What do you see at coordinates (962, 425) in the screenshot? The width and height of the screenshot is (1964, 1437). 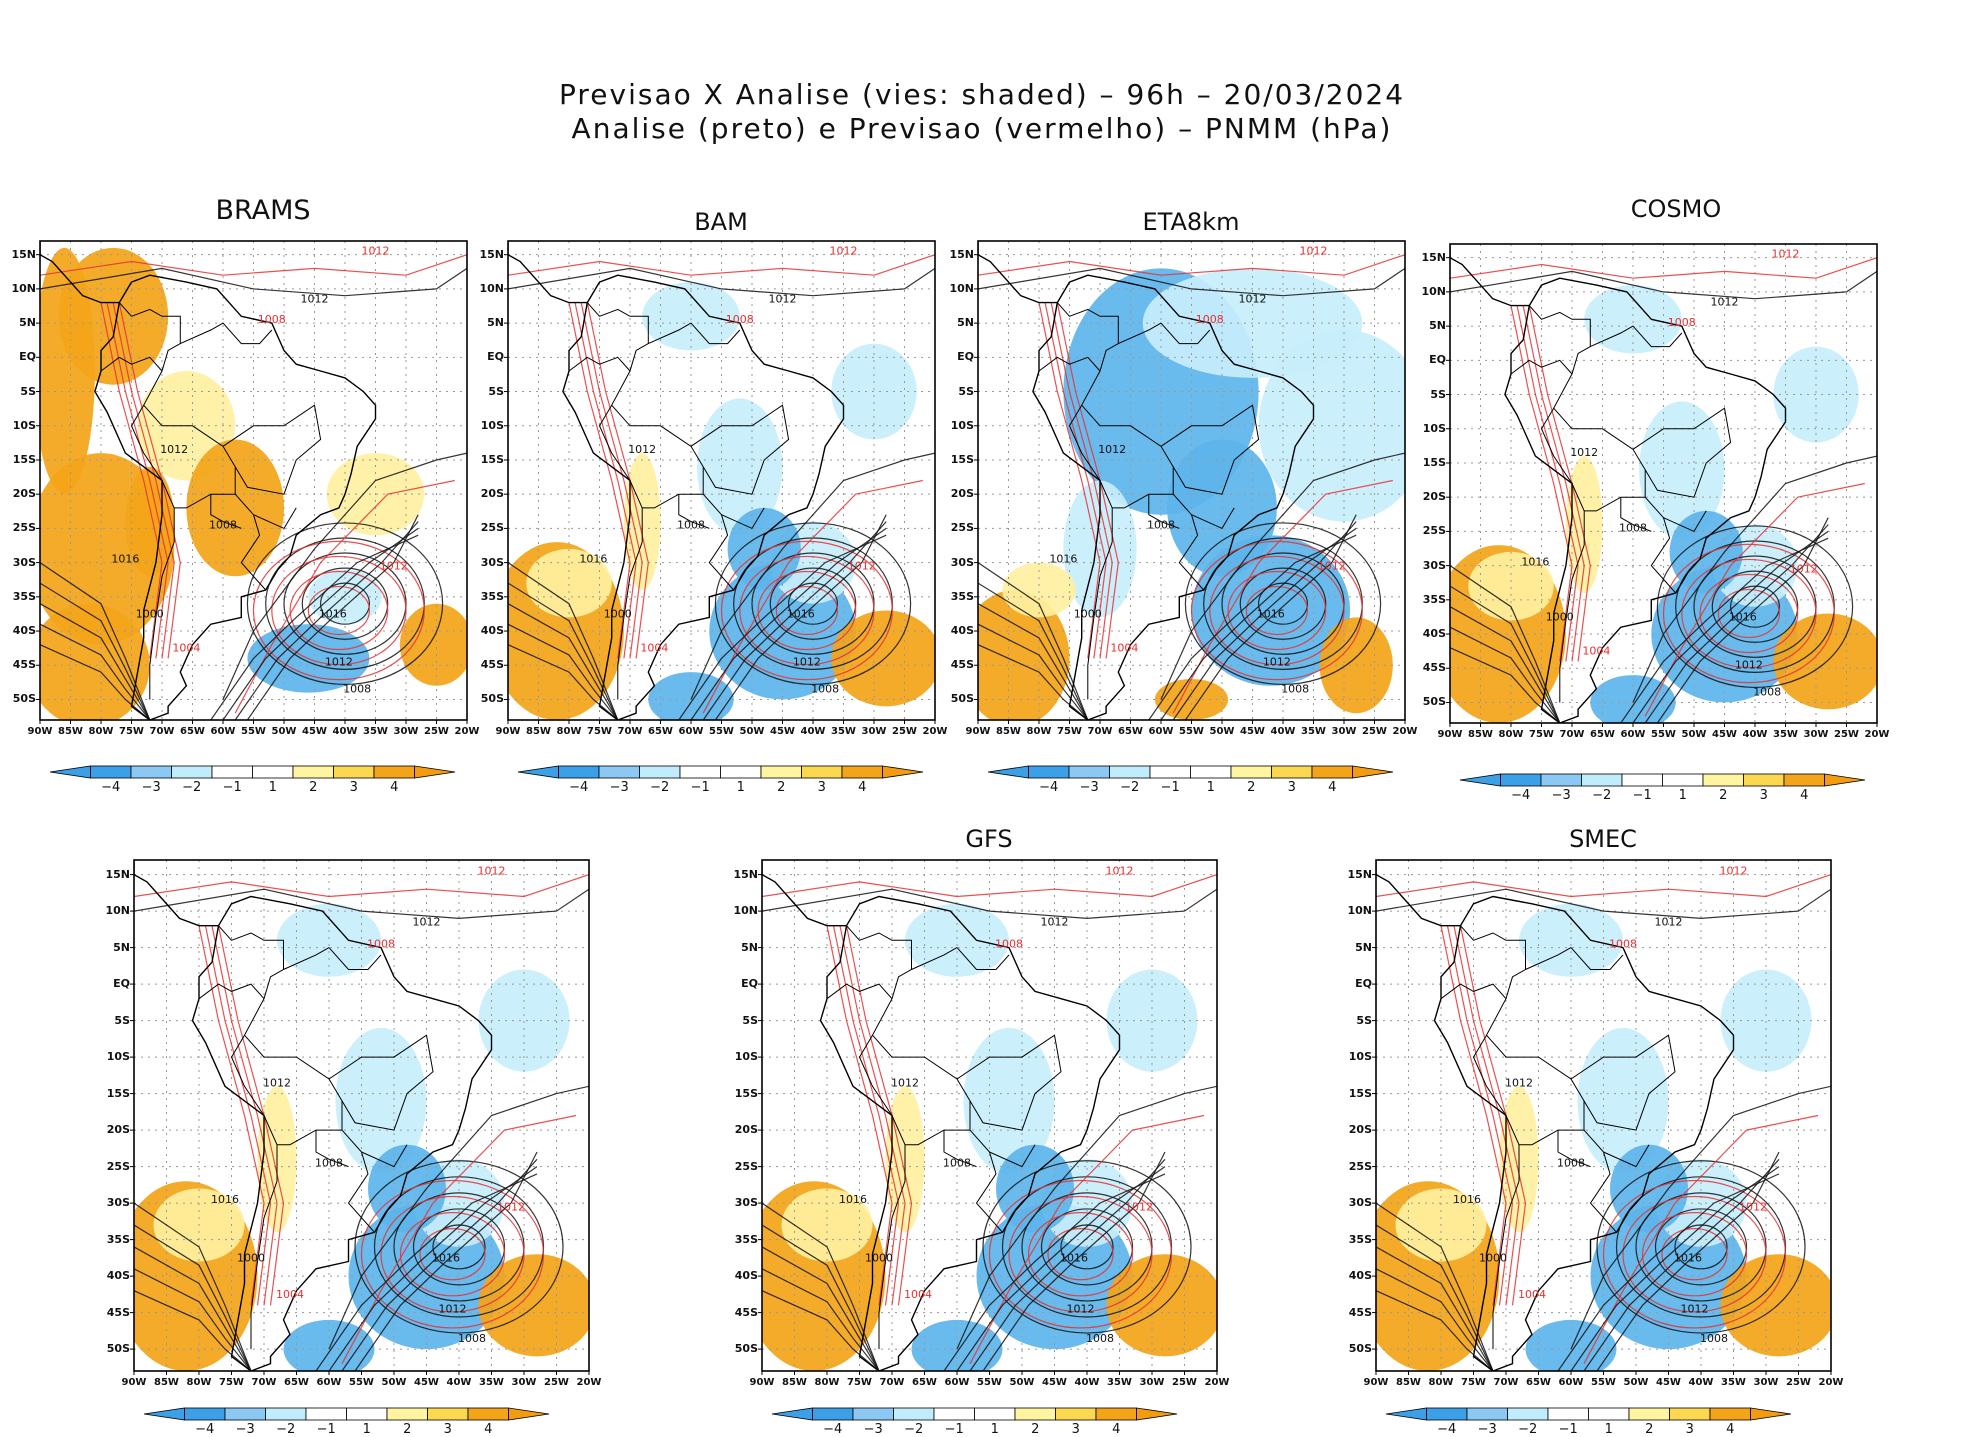 I see `latitude-tick-label: 10S` at bounding box center [962, 425].